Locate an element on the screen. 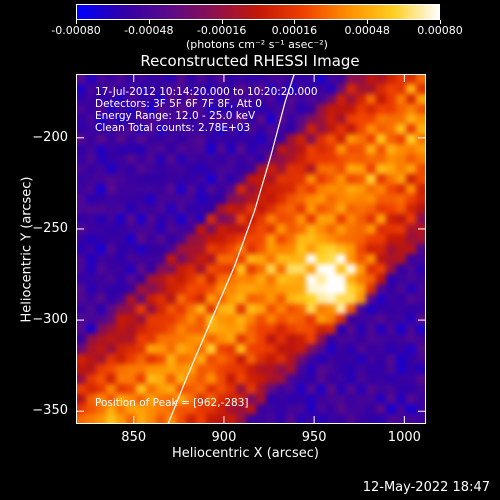 This screenshot has width=500, height=500. info-clean-counts: Clean Total counts: 2.78E+03 is located at coordinates (173, 128).